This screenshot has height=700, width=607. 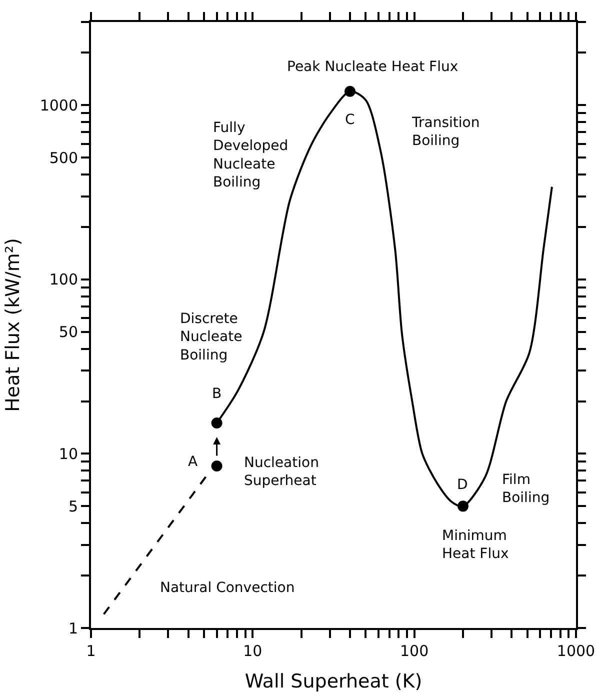 I want to click on x-tick-label: 1000, so click(x=576, y=651).